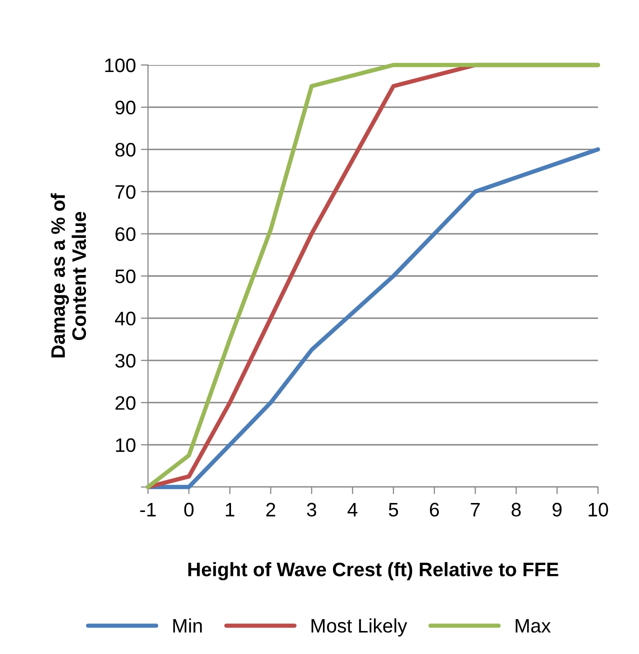 This screenshot has height=654, width=639. I want to click on x-tick-label: 0, so click(189, 509).